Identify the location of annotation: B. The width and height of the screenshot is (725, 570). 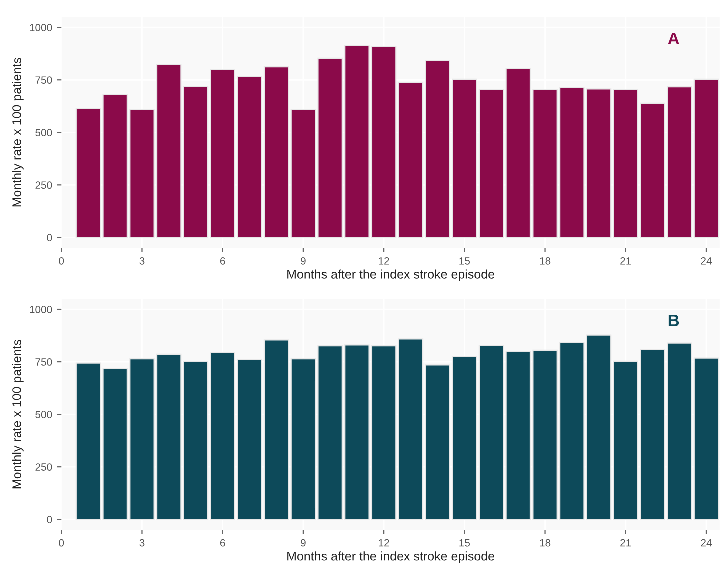
(674, 320).